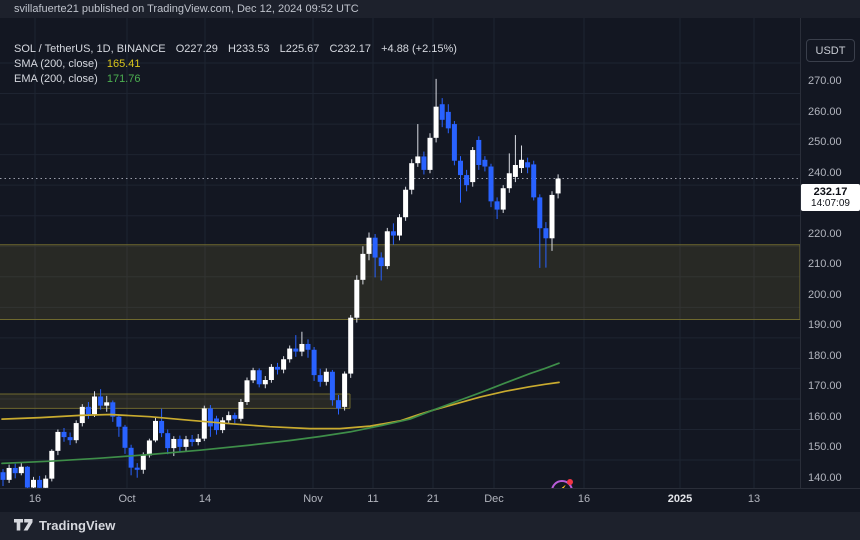  Describe the element at coordinates (56, 79) in the screenshot. I see `ema-label: EMA (200, close)` at that location.